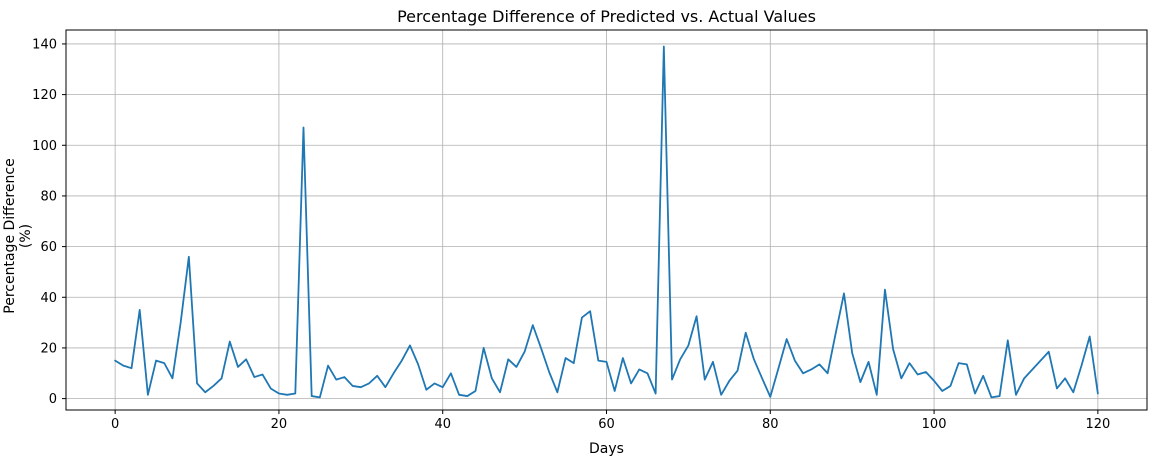 This screenshot has width=1160, height=470. What do you see at coordinates (934, 424) in the screenshot?
I see `x-tick-label: 100` at bounding box center [934, 424].